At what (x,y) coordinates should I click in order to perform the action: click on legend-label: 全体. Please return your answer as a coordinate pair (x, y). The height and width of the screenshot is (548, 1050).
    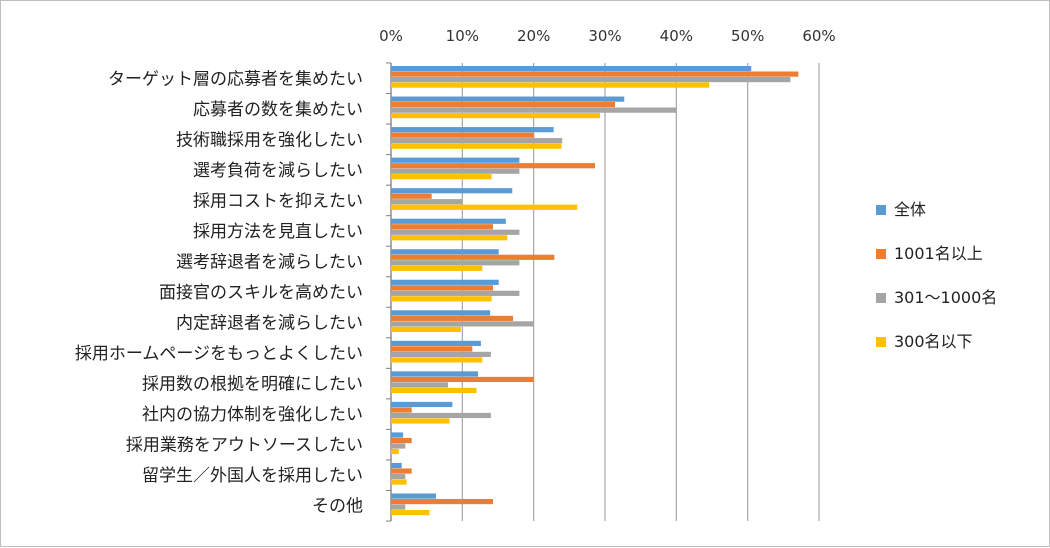
    Looking at the image, I should click on (910, 209).